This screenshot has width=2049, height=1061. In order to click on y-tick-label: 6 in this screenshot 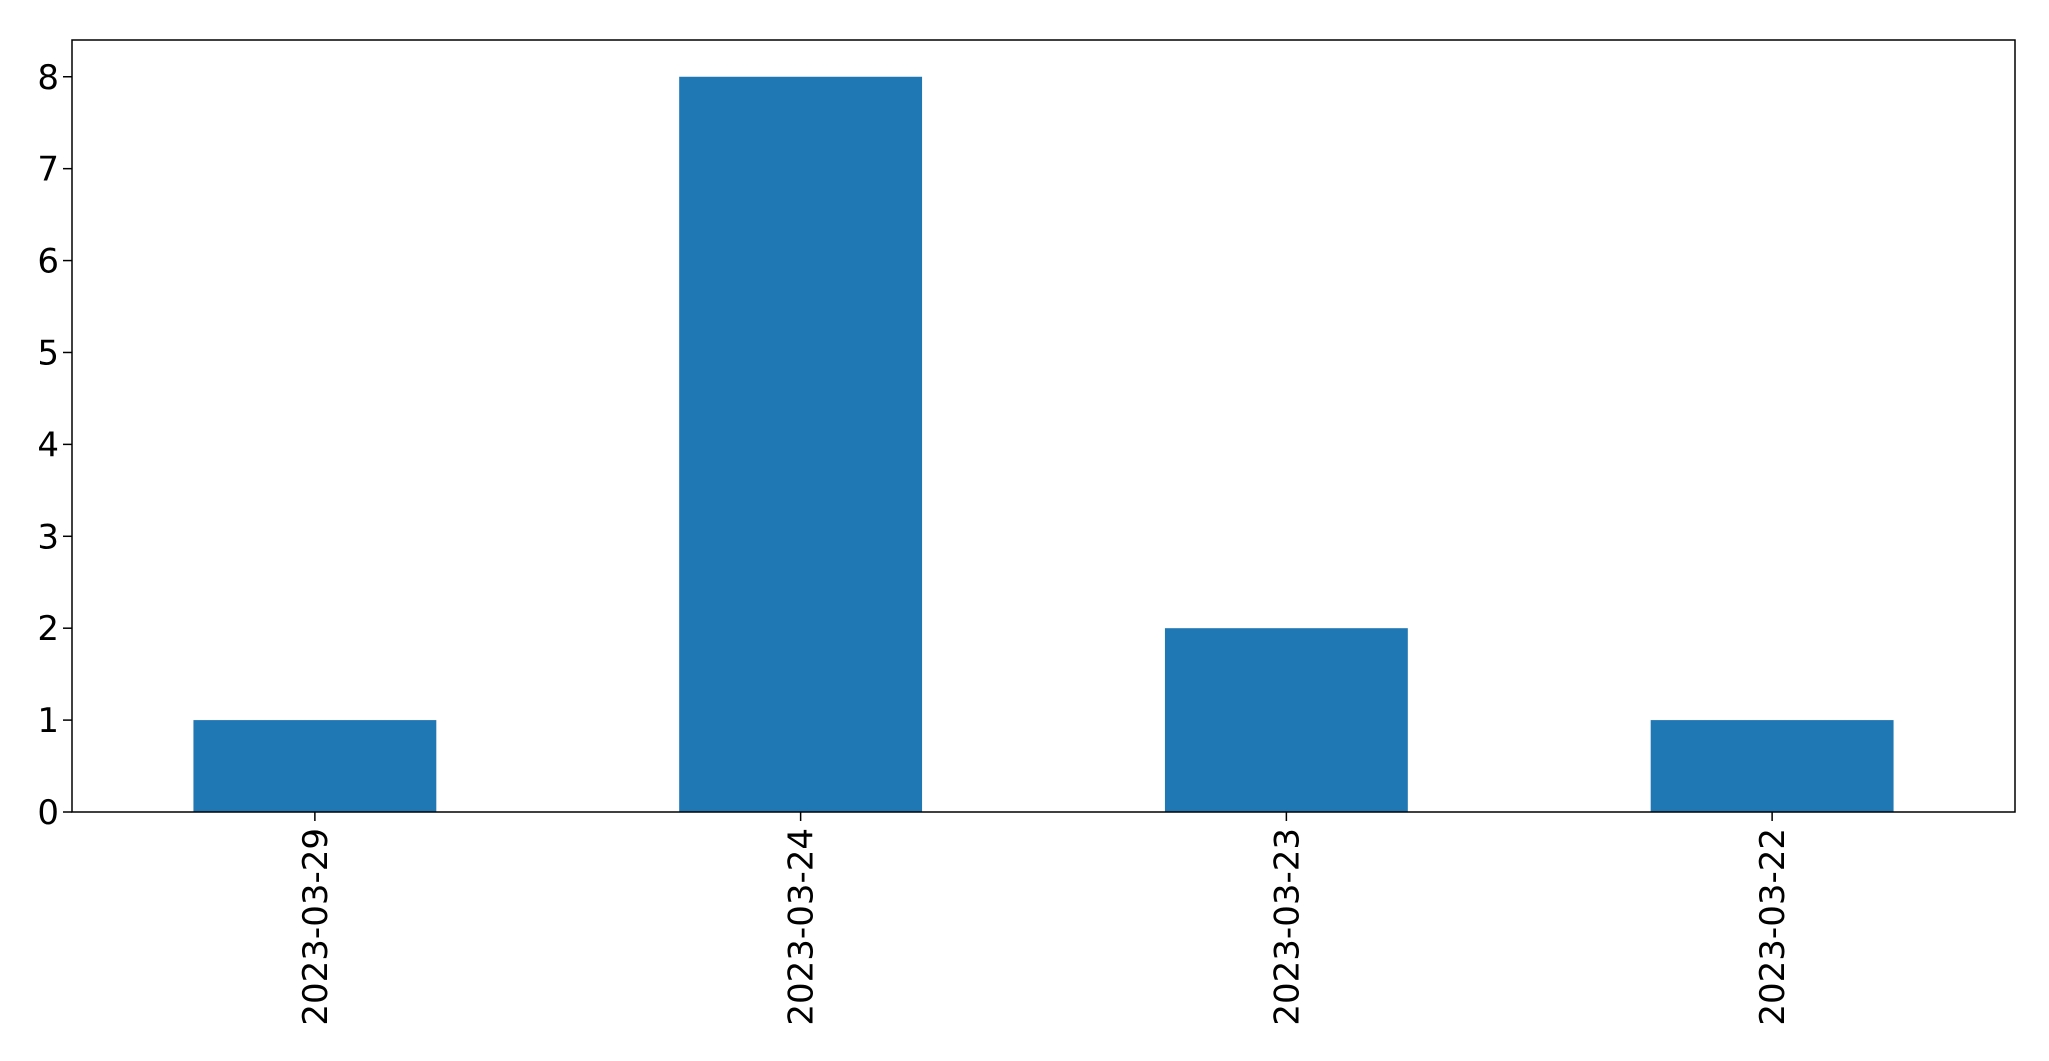, I will do `click(48, 262)`.